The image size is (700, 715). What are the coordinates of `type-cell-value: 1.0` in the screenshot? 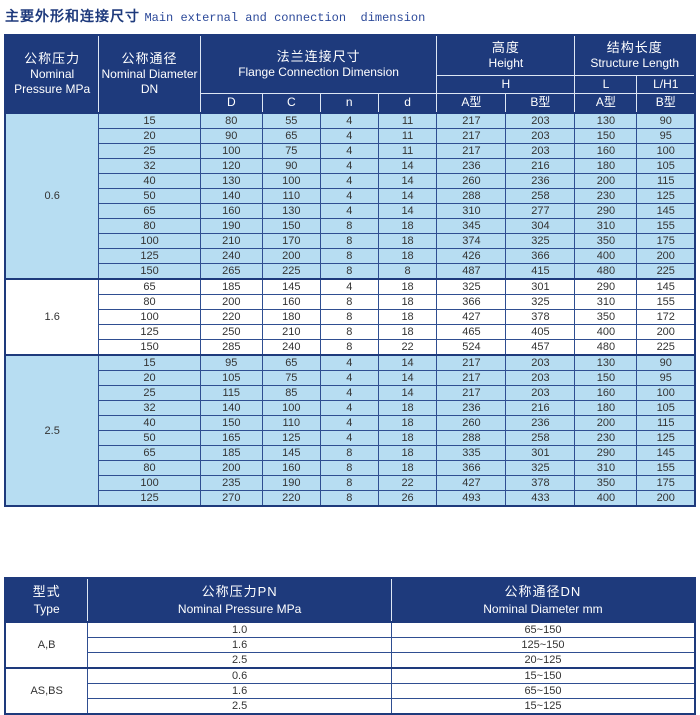 It's located at (239, 629).